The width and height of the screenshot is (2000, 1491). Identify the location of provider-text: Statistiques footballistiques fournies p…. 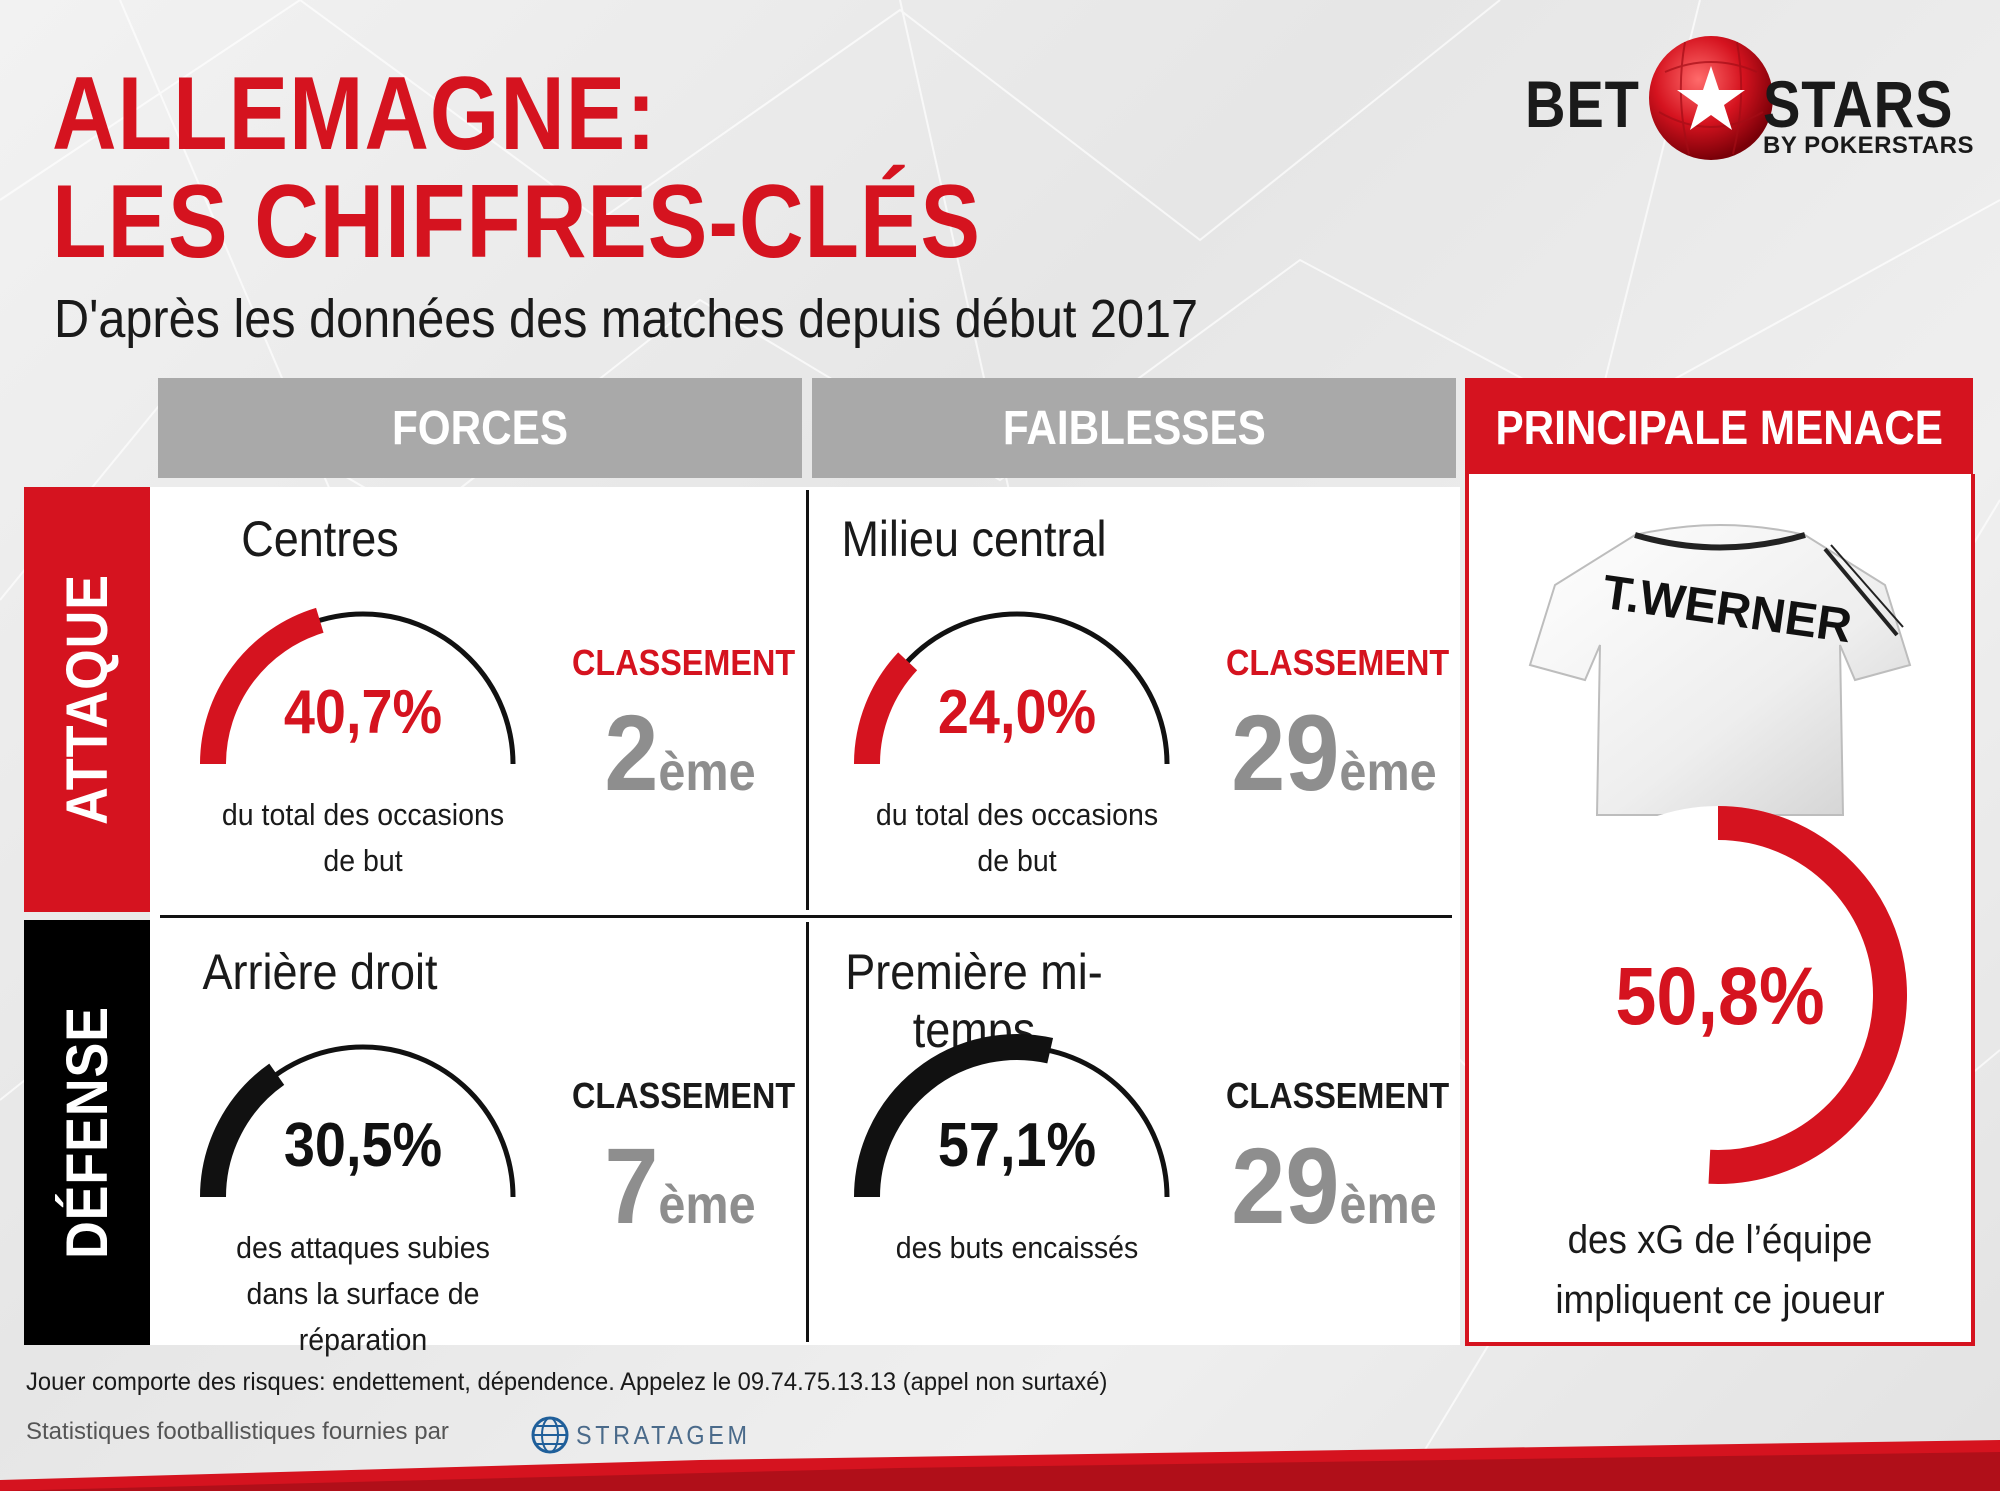
(237, 1431).